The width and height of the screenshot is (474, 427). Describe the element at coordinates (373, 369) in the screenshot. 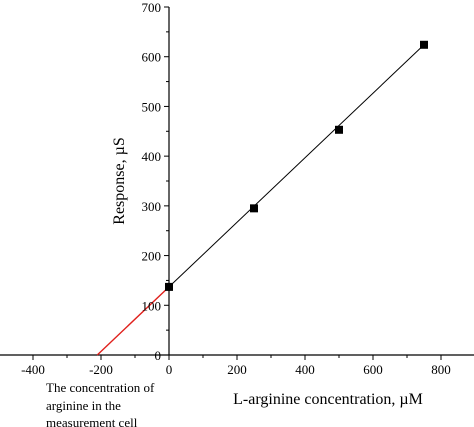

I see `x-tick-label: 600` at that location.